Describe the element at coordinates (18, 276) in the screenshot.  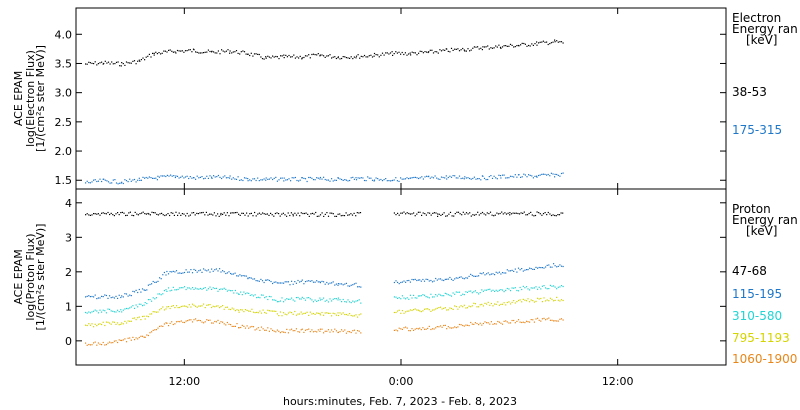
I see `y-label-line: ACE EPAM` at that location.